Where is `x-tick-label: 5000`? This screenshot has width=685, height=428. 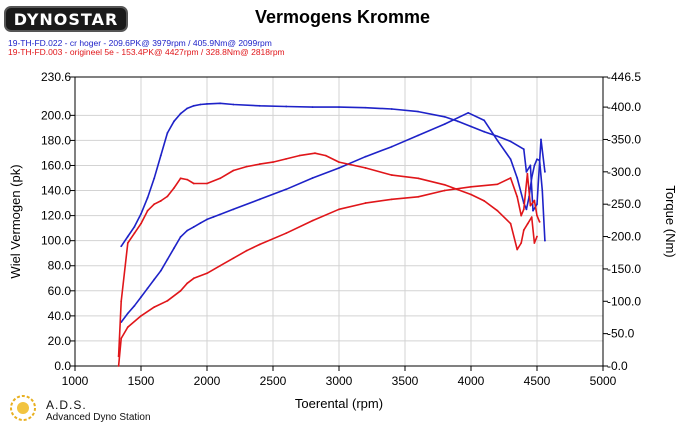
x-tick-label: 5000 is located at coordinates (603, 381).